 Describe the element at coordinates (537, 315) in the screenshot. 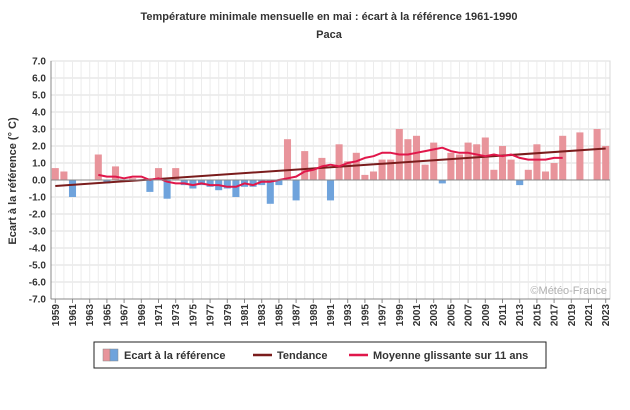

I see `x-tick-label: 2015` at that location.